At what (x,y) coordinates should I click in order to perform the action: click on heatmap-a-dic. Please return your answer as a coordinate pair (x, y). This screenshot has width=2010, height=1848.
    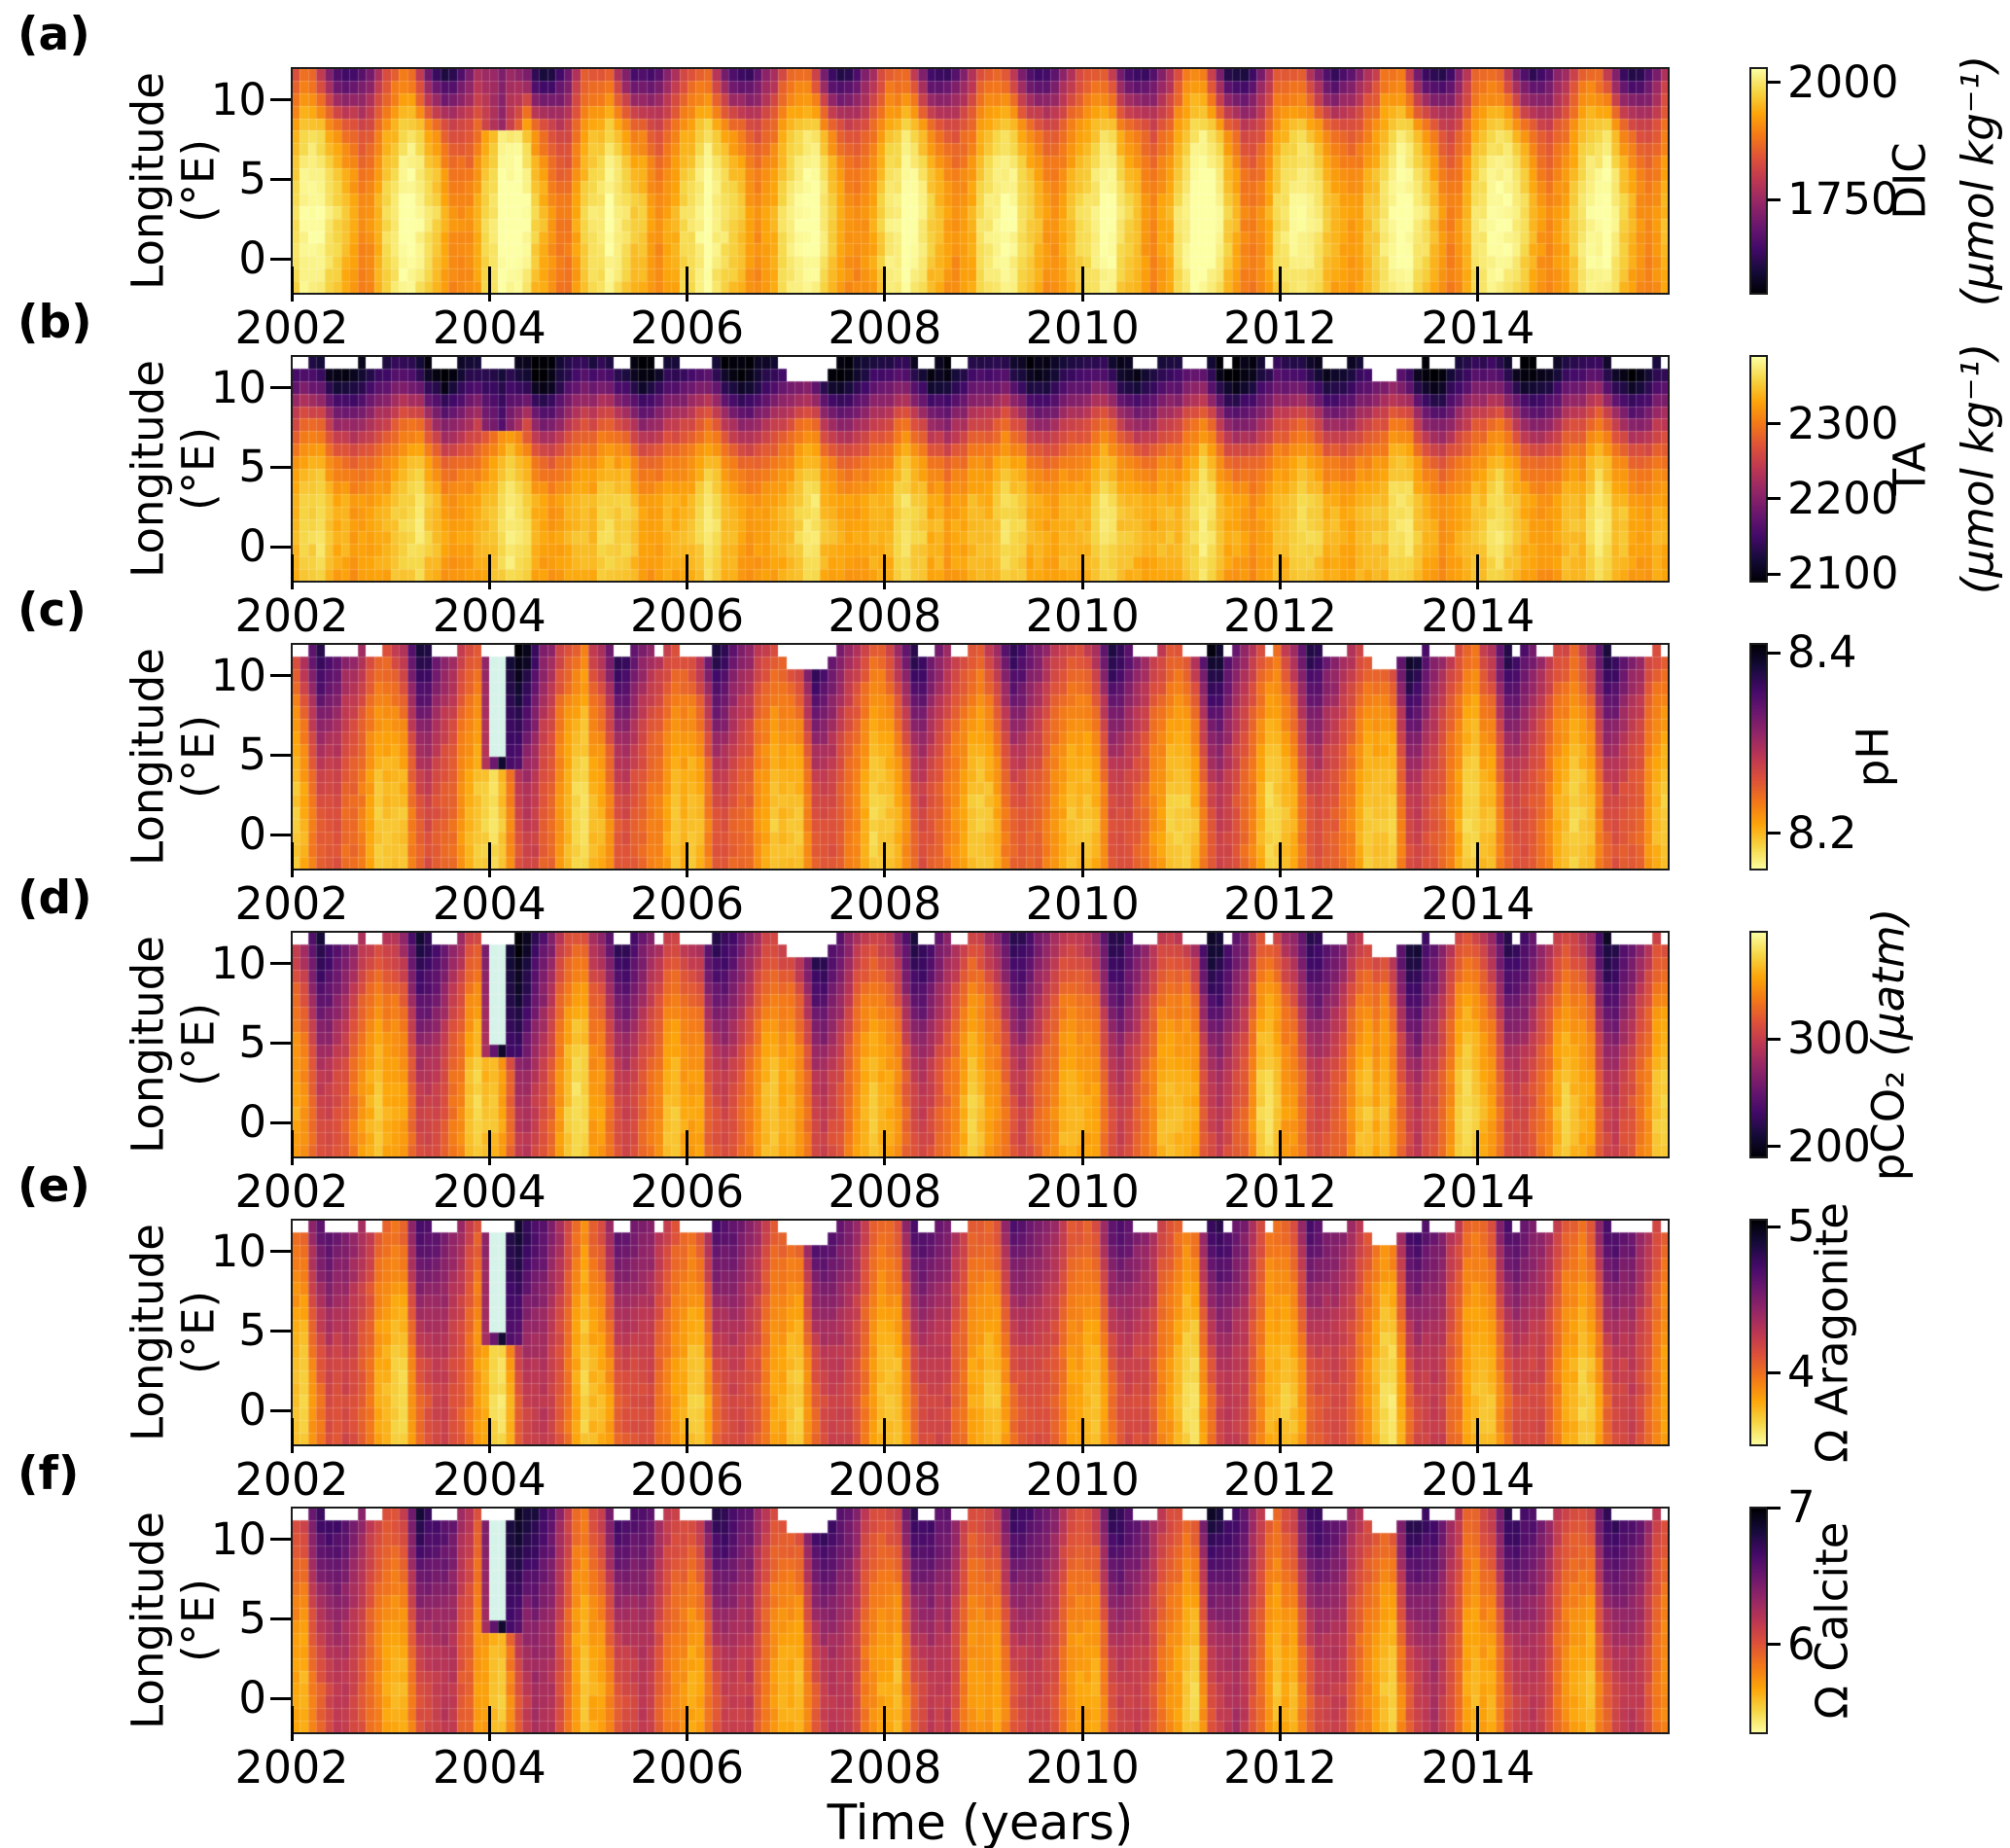
    Looking at the image, I should click on (980, 181).